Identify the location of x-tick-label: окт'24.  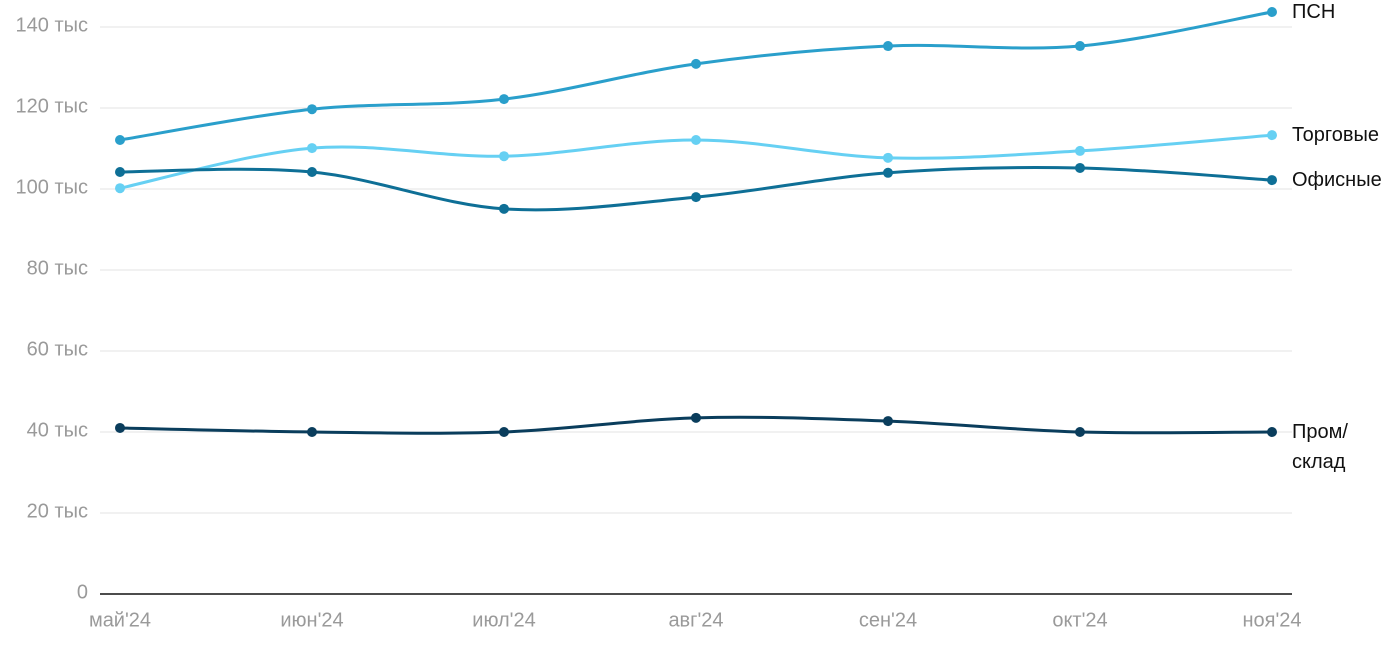
(1079, 620).